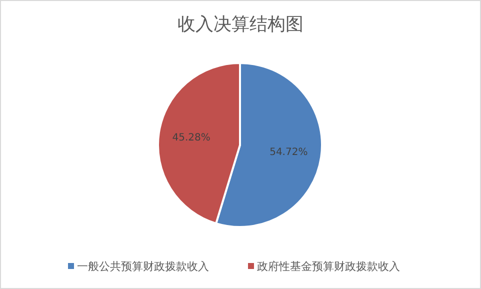  What do you see at coordinates (328, 267) in the screenshot?
I see `legend-label: 政府性基金预算财政拨款收入` at bounding box center [328, 267].